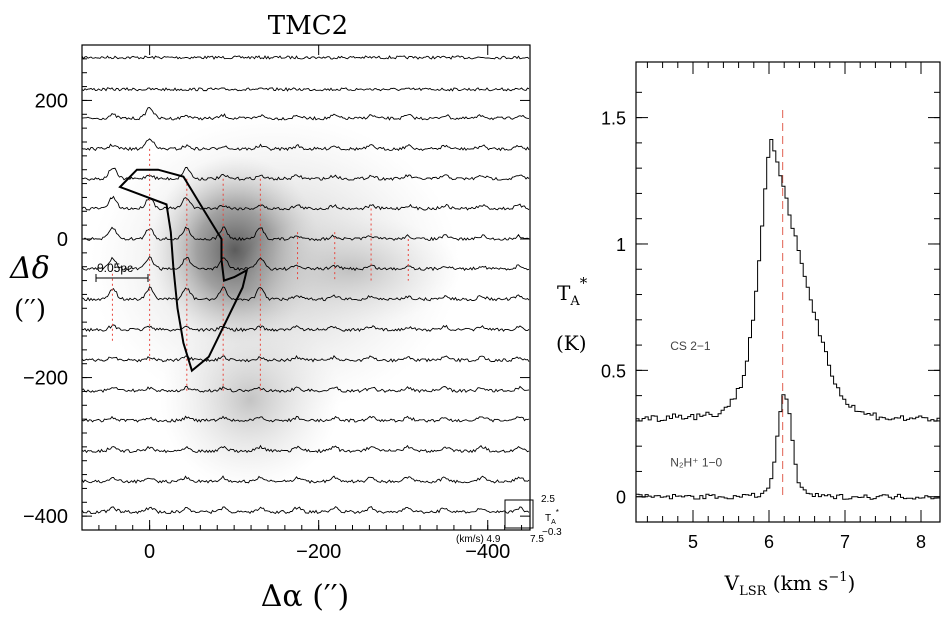 This screenshot has width=949, height=621. I want to click on spectrum-y-label-text: TA*, so click(572, 291).